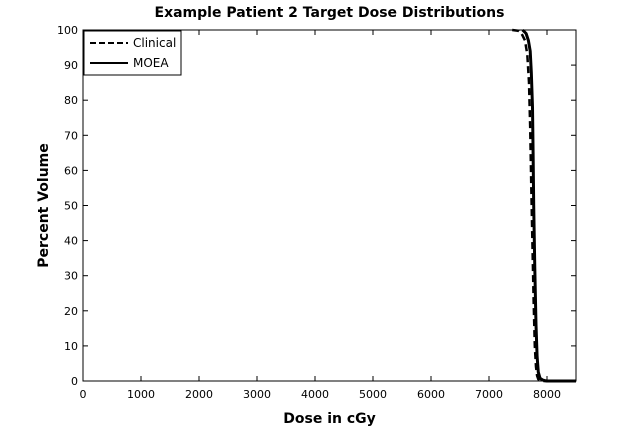 The width and height of the screenshot is (636, 432). I want to click on y-tick-label: 10, so click(71, 346).